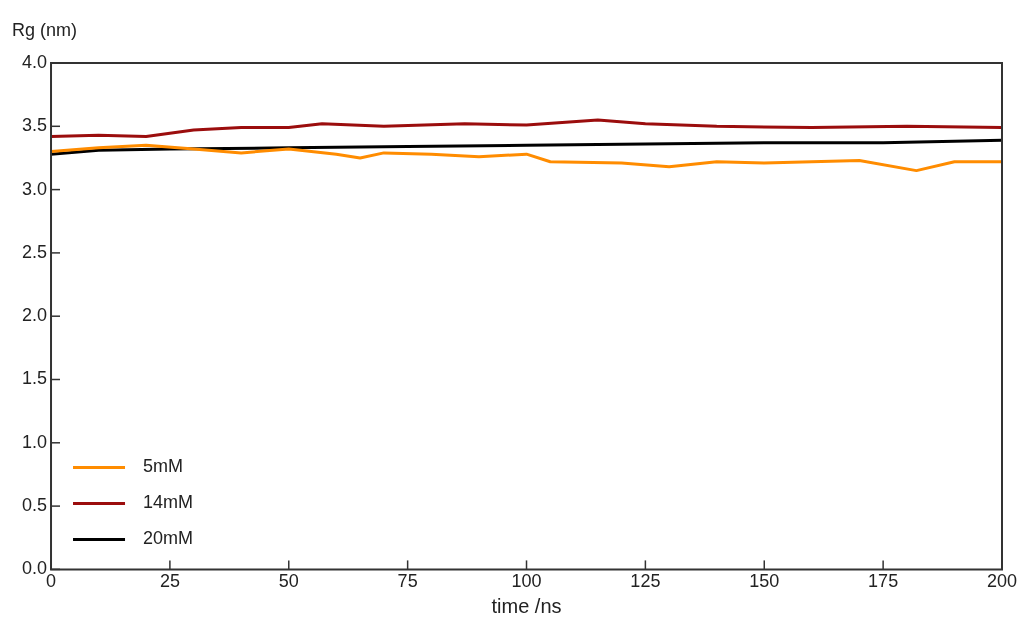 The image size is (1028, 627). What do you see at coordinates (34, 505) in the screenshot?
I see `y-tick-label: 0.5` at bounding box center [34, 505].